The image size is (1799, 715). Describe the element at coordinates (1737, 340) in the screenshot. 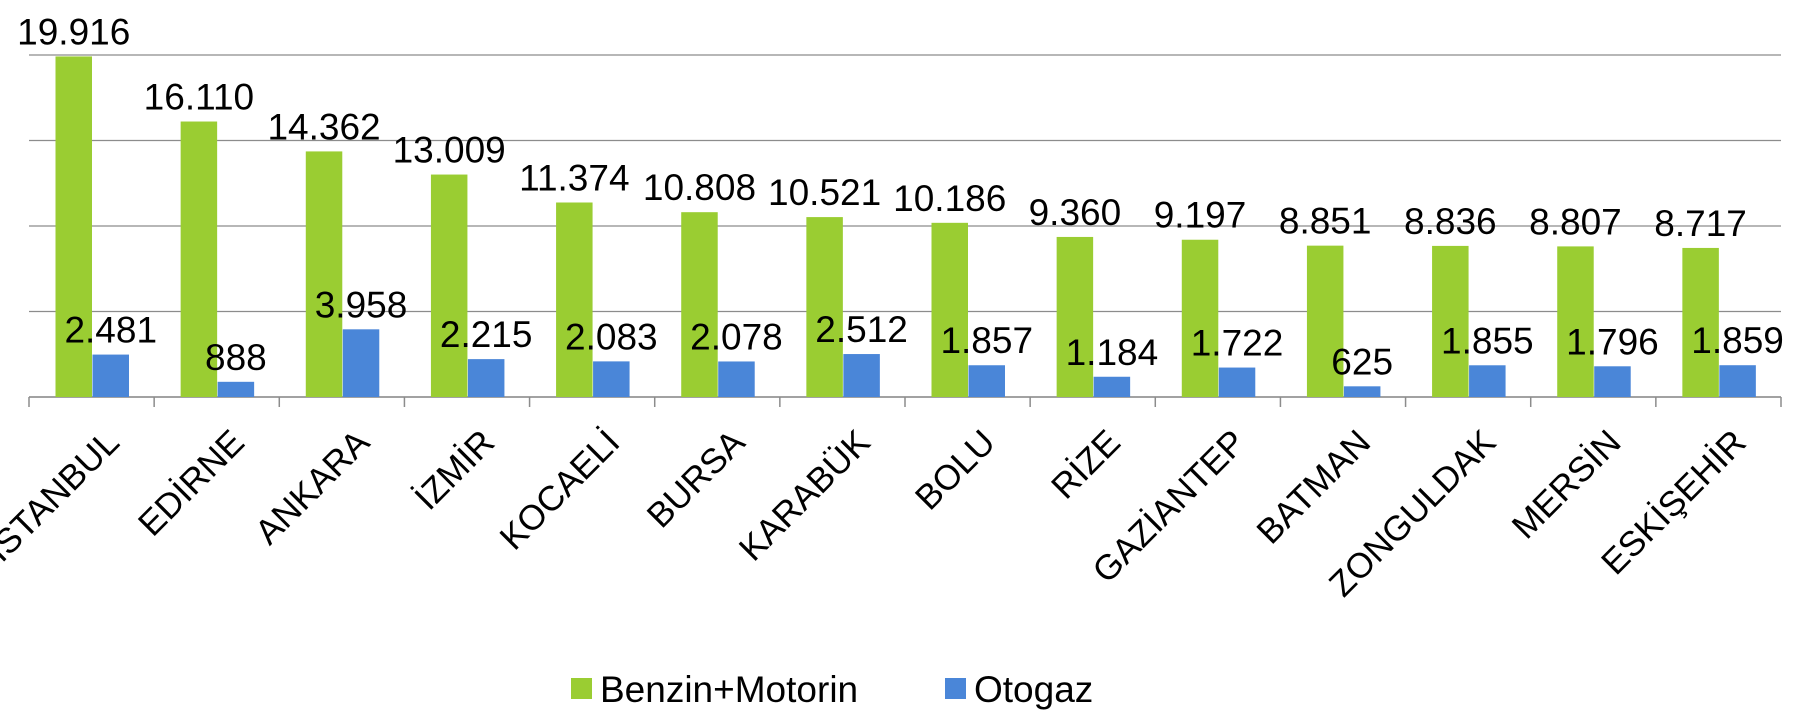

I see `data-label: 1.859` at that location.